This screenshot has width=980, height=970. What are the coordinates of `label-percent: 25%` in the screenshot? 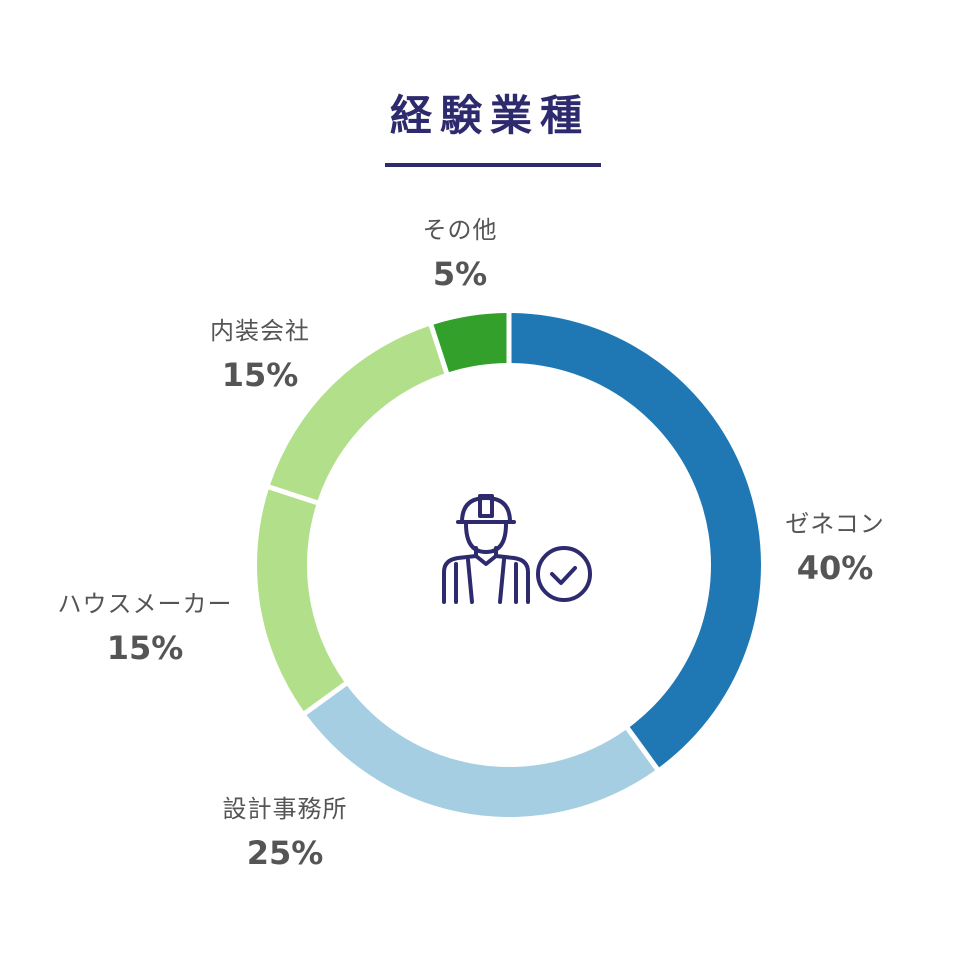 It's located at (285, 853).